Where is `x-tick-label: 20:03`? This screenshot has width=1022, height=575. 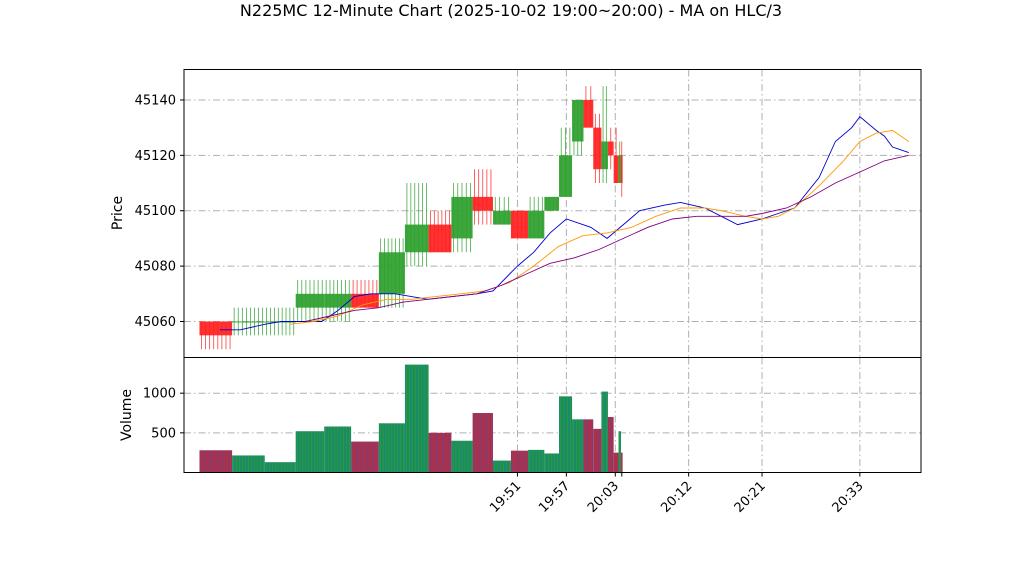
x-tick-label: 20:03 is located at coordinates (603, 497).